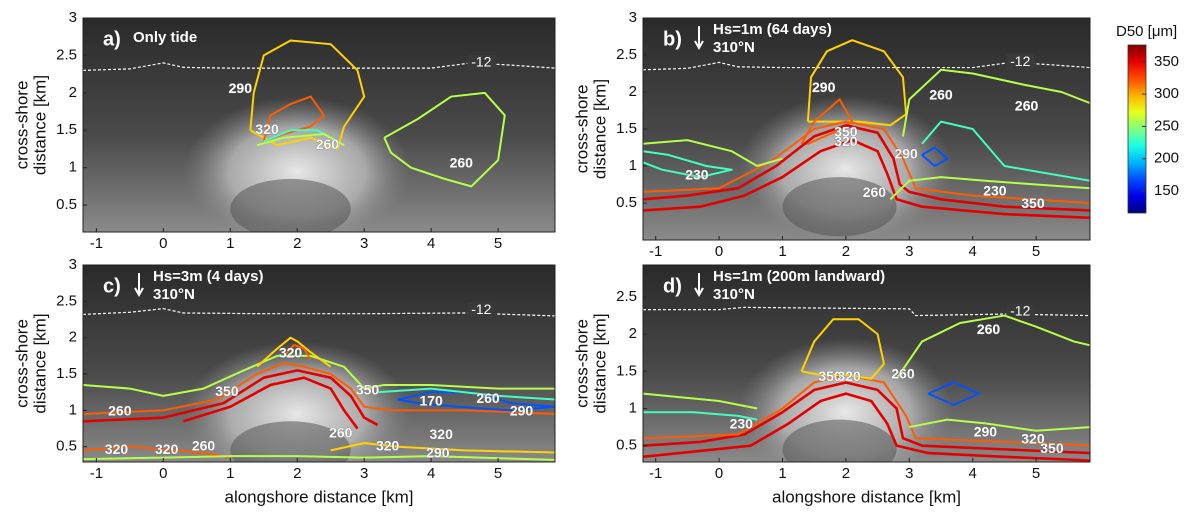 The width and height of the screenshot is (1191, 512). I want to click on colorbar-tick-label: 300, so click(1166, 93).